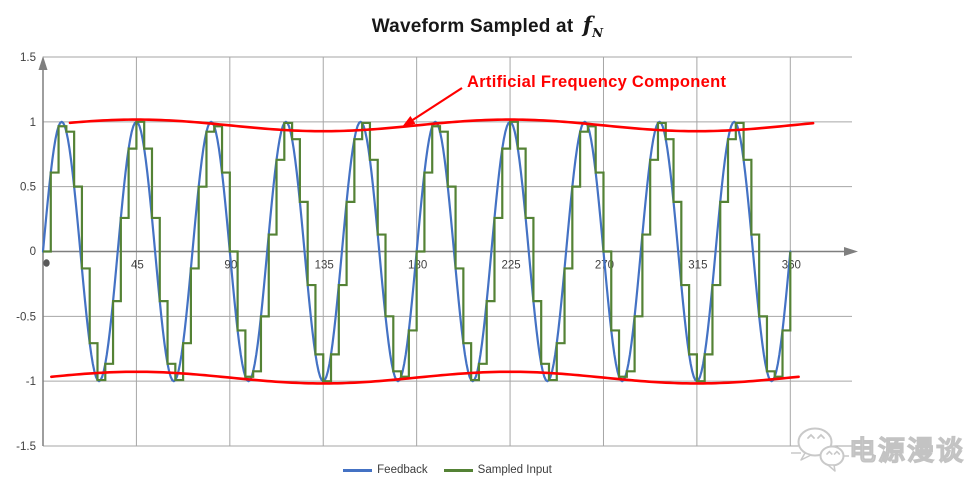 The image size is (975, 491). Describe the element at coordinates (697, 266) in the screenshot. I see `x-tick-label: 315` at that location.